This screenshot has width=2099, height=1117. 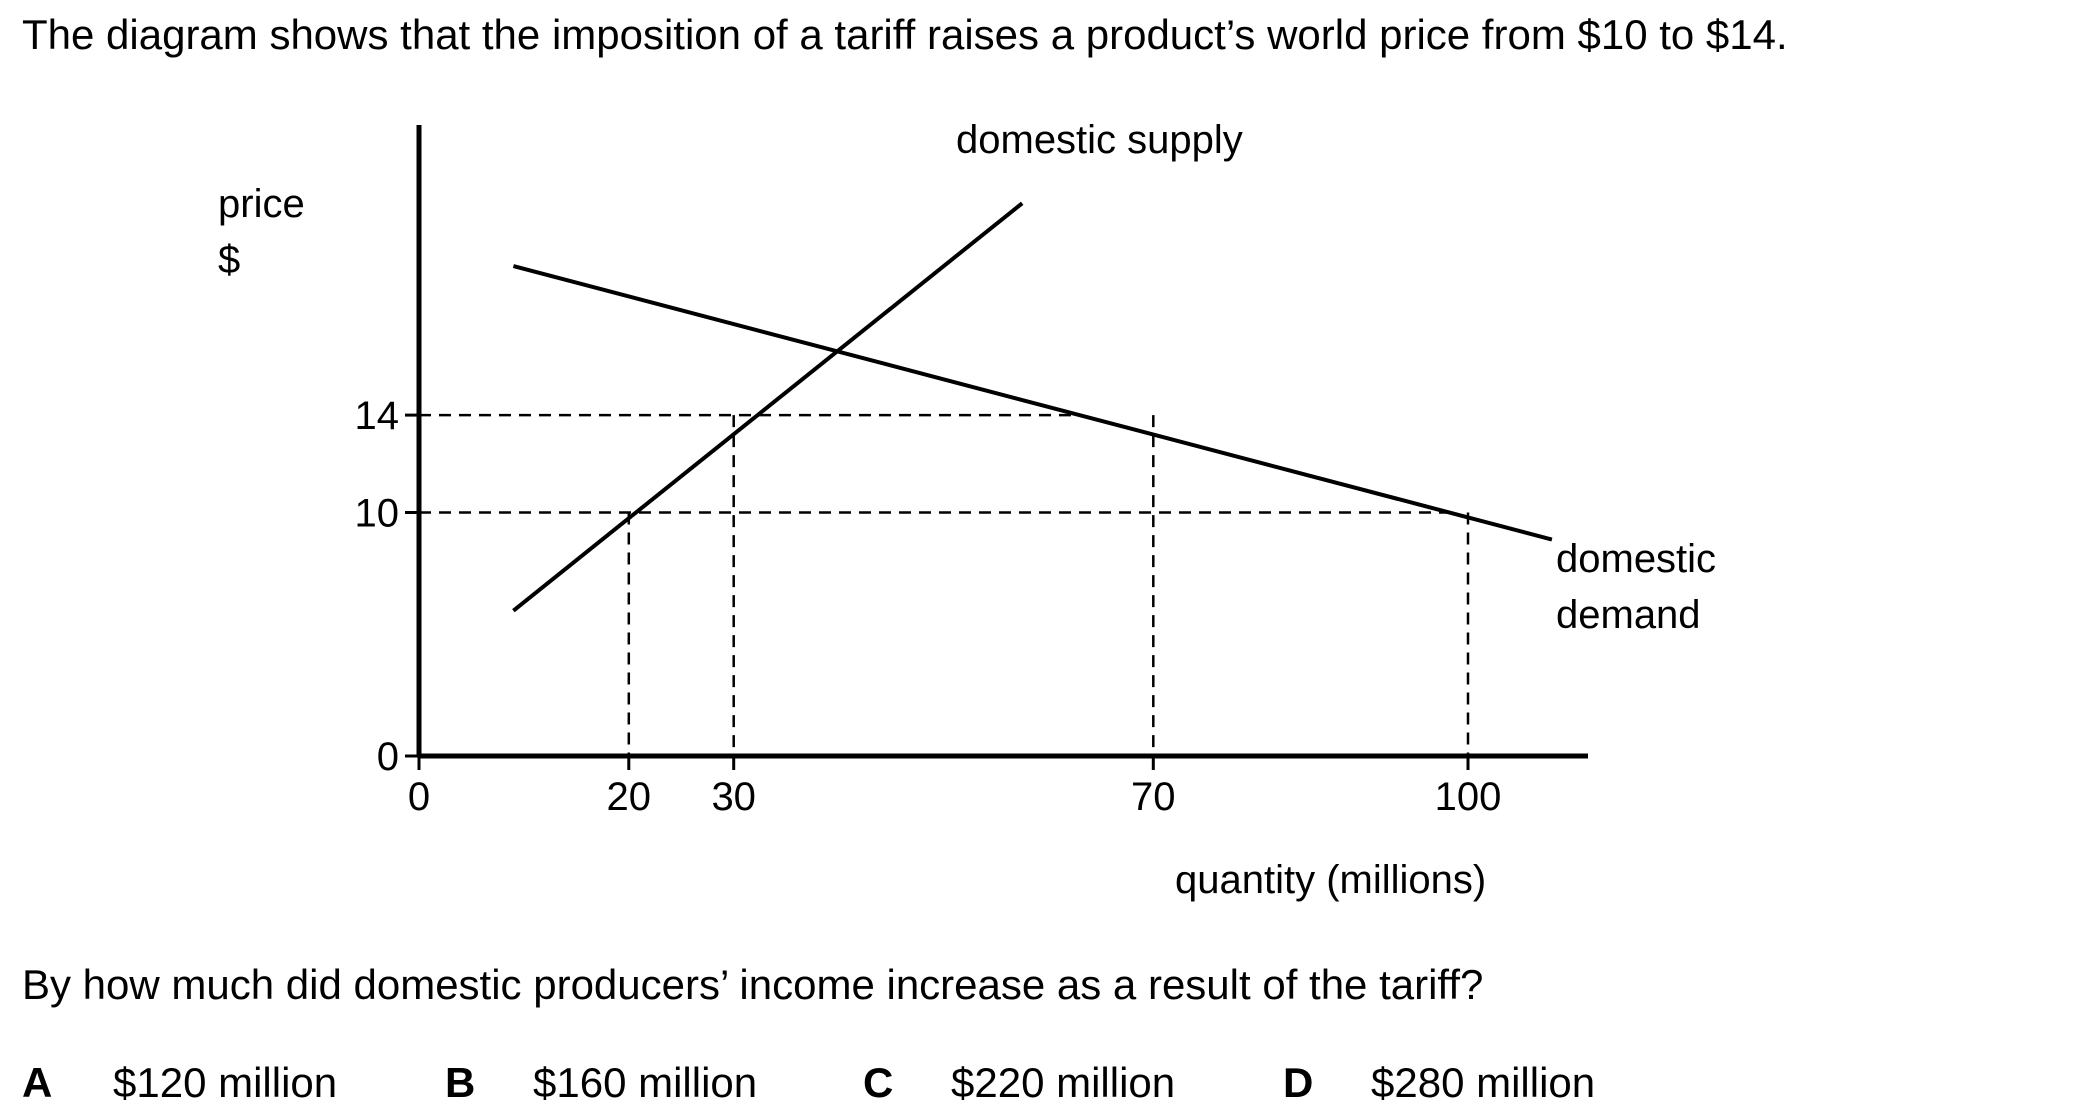 What do you see at coordinates (1636, 559) in the screenshot?
I see `demand-curve-label-line1: domestic` at bounding box center [1636, 559].